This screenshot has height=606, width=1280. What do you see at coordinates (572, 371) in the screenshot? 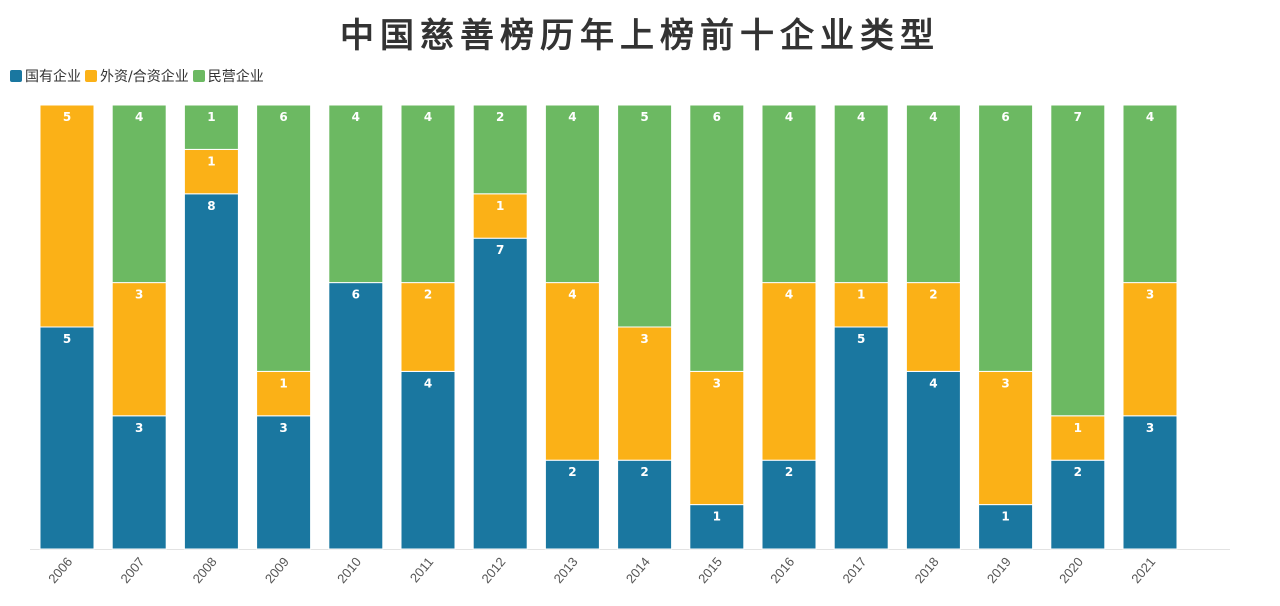
I see `bar-segment-2013-s1` at bounding box center [572, 371].